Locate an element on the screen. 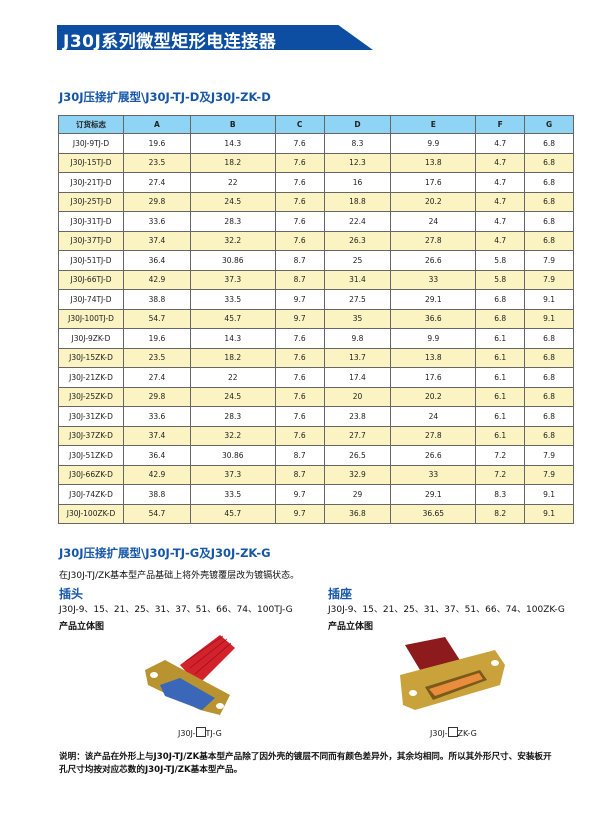 Image resolution: width=613 pixels, height=825 pixels. table-row: J30J-21TJ-D 27.4 22 7.6 16 17.6 4.7 6.8 is located at coordinates (316, 182).